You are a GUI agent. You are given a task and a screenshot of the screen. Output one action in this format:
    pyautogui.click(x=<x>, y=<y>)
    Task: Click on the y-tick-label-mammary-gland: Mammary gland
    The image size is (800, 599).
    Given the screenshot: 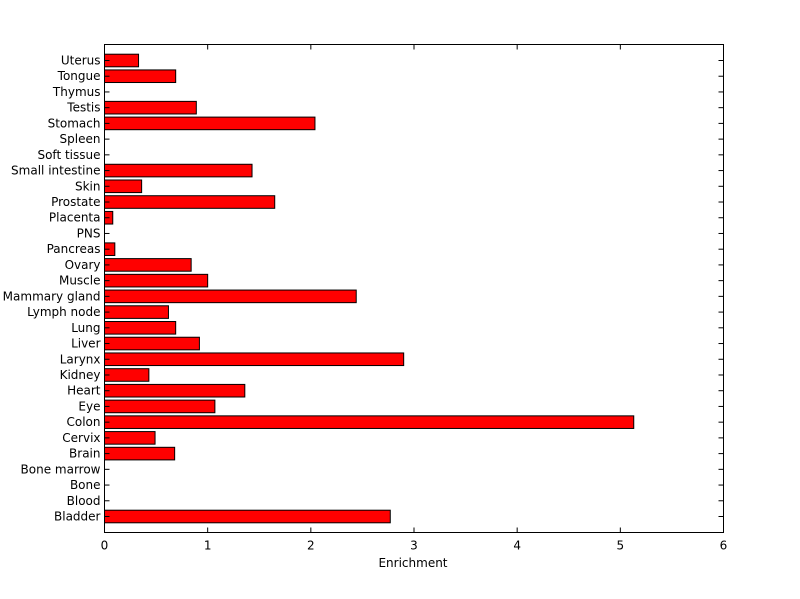 What is the action you would take?
    pyautogui.click(x=52, y=296)
    